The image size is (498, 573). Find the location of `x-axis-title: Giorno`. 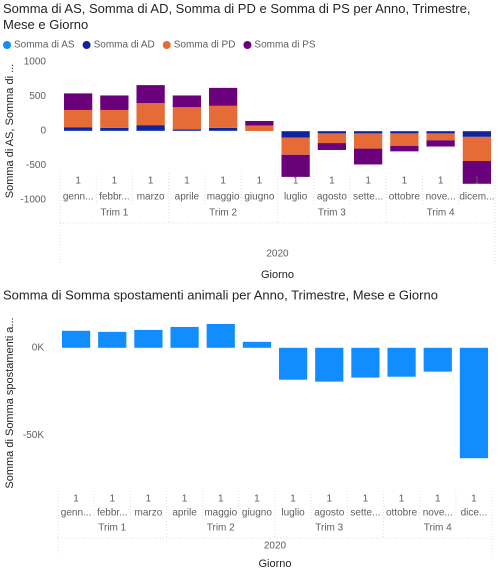

x-axis-title: Giorno is located at coordinates (277, 275).